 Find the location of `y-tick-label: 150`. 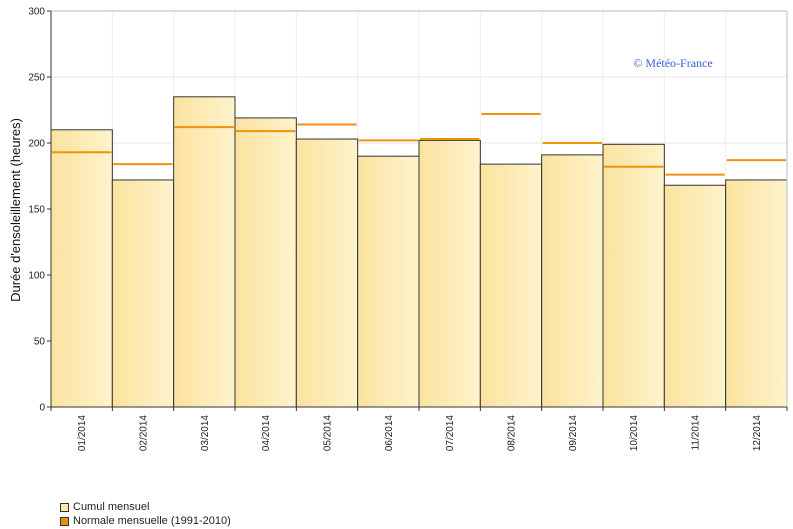

y-tick-label: 150 is located at coordinates (36, 210).